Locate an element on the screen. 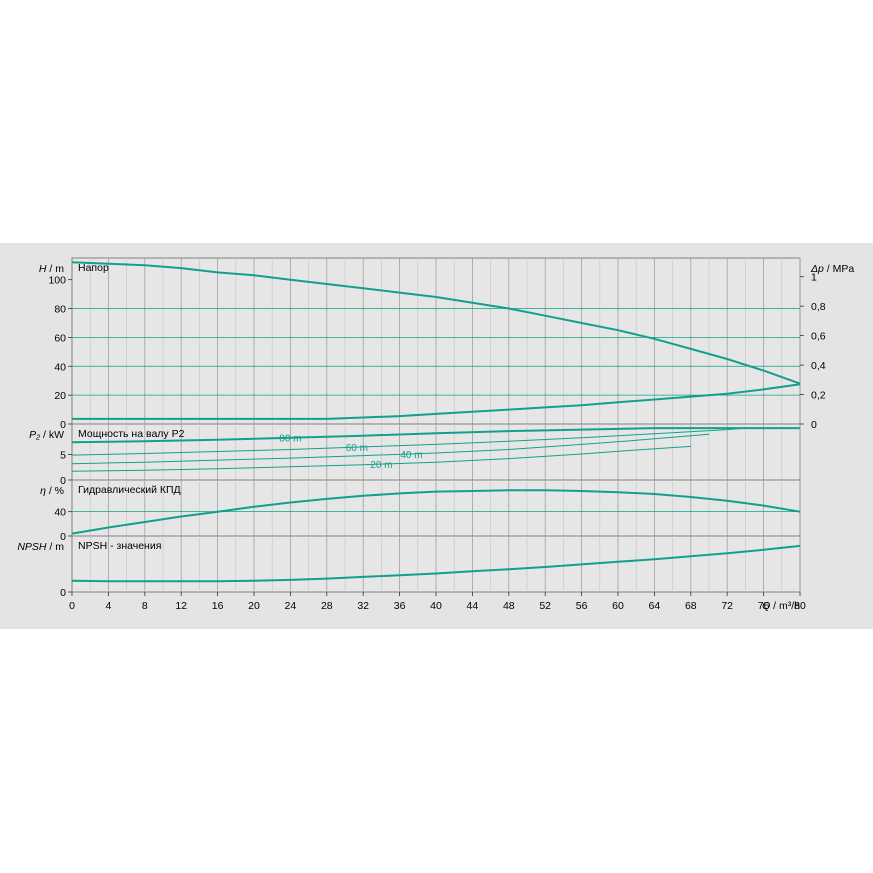  x-tick-label: 20 is located at coordinates (254, 606).